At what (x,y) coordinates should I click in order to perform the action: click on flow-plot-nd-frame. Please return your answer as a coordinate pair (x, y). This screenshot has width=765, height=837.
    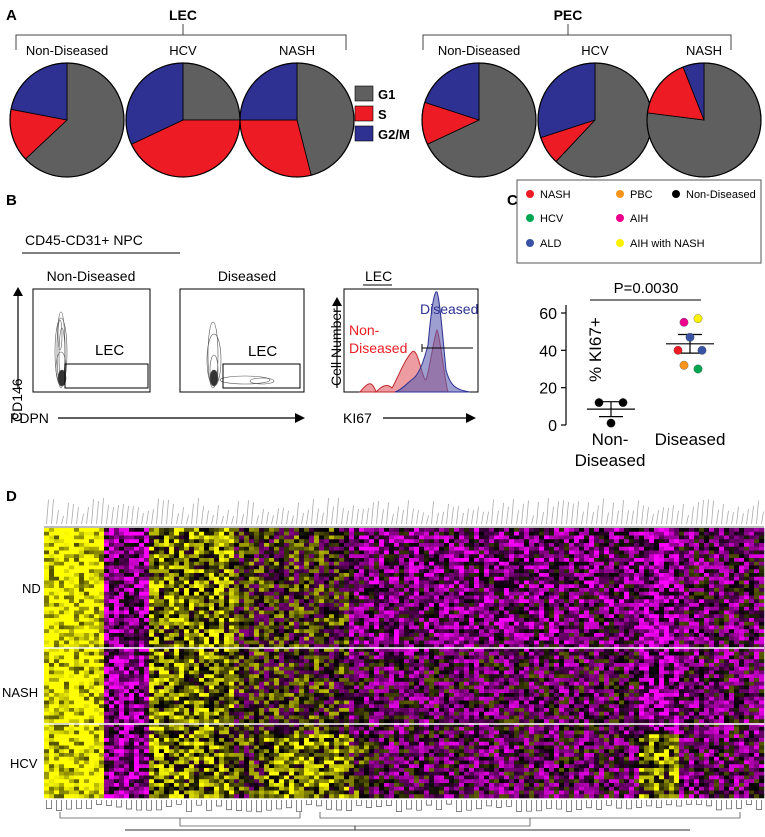
    Looking at the image, I should click on (91, 340).